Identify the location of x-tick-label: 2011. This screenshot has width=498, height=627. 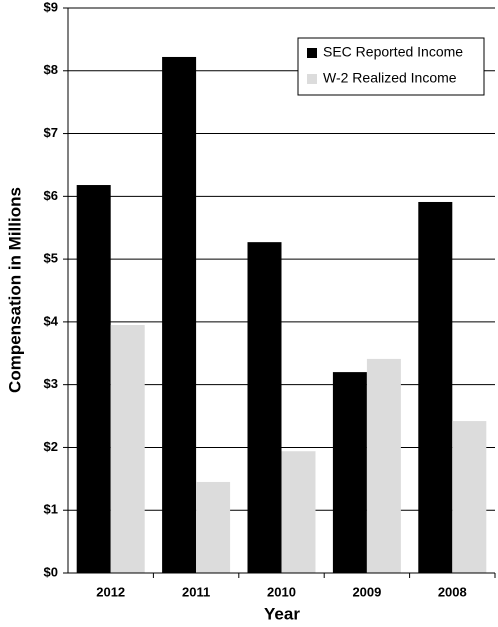
(196, 591).